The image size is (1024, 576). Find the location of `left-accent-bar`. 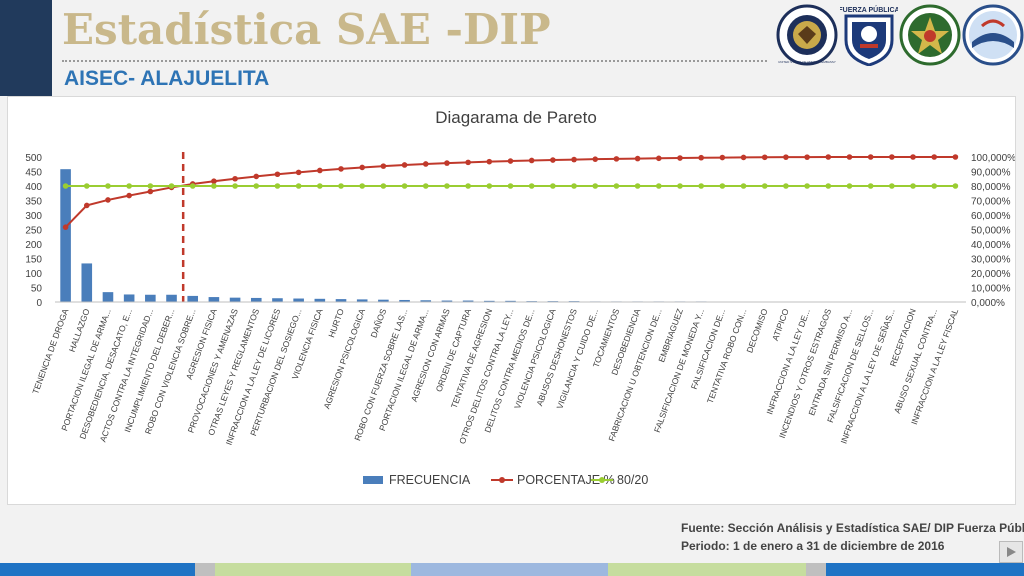

left-accent-bar is located at coordinates (26, 48).